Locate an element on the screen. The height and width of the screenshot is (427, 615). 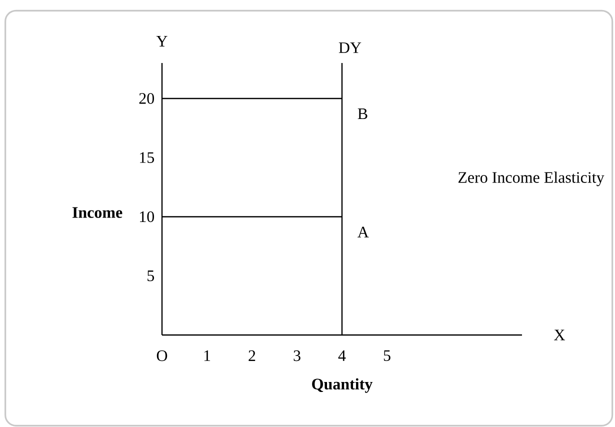
x-tick-label: 3 is located at coordinates (297, 356).